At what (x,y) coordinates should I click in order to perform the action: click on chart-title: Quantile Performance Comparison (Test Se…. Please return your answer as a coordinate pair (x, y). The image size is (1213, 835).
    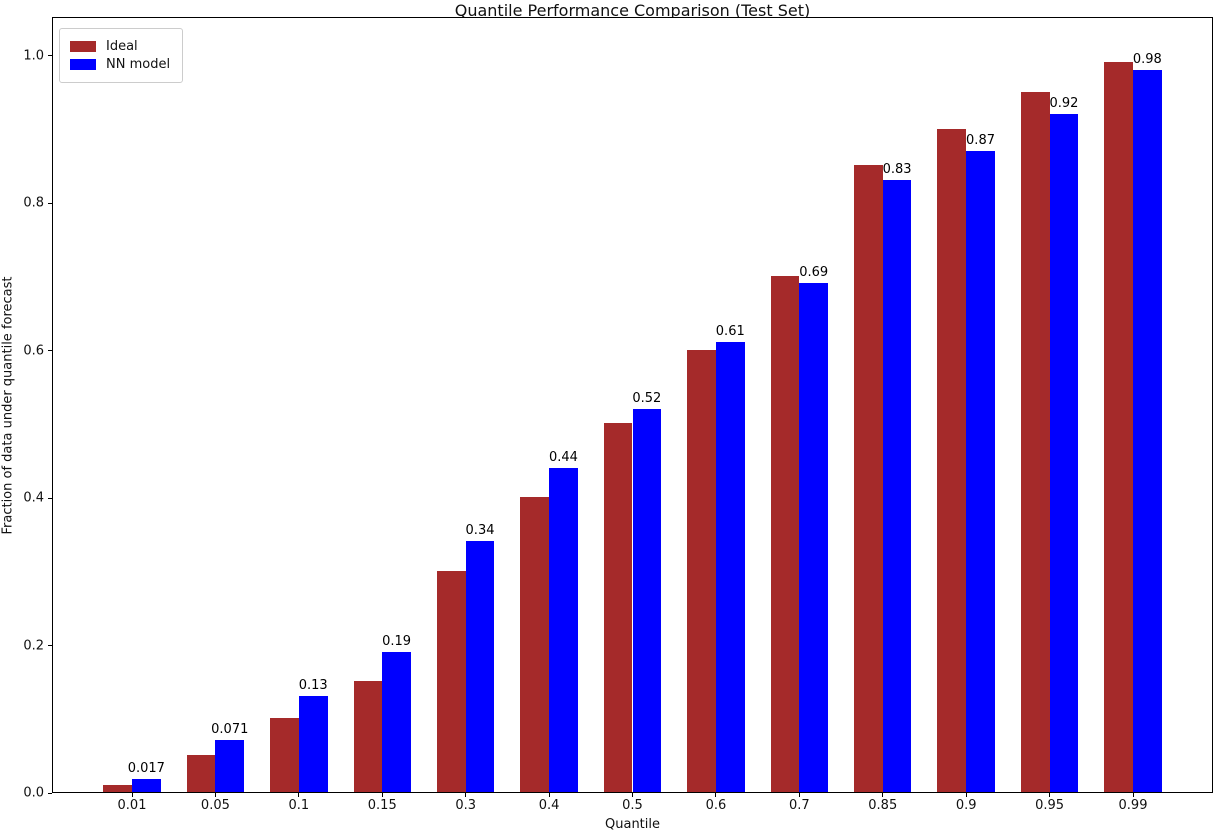
    Looking at the image, I should click on (632, 10).